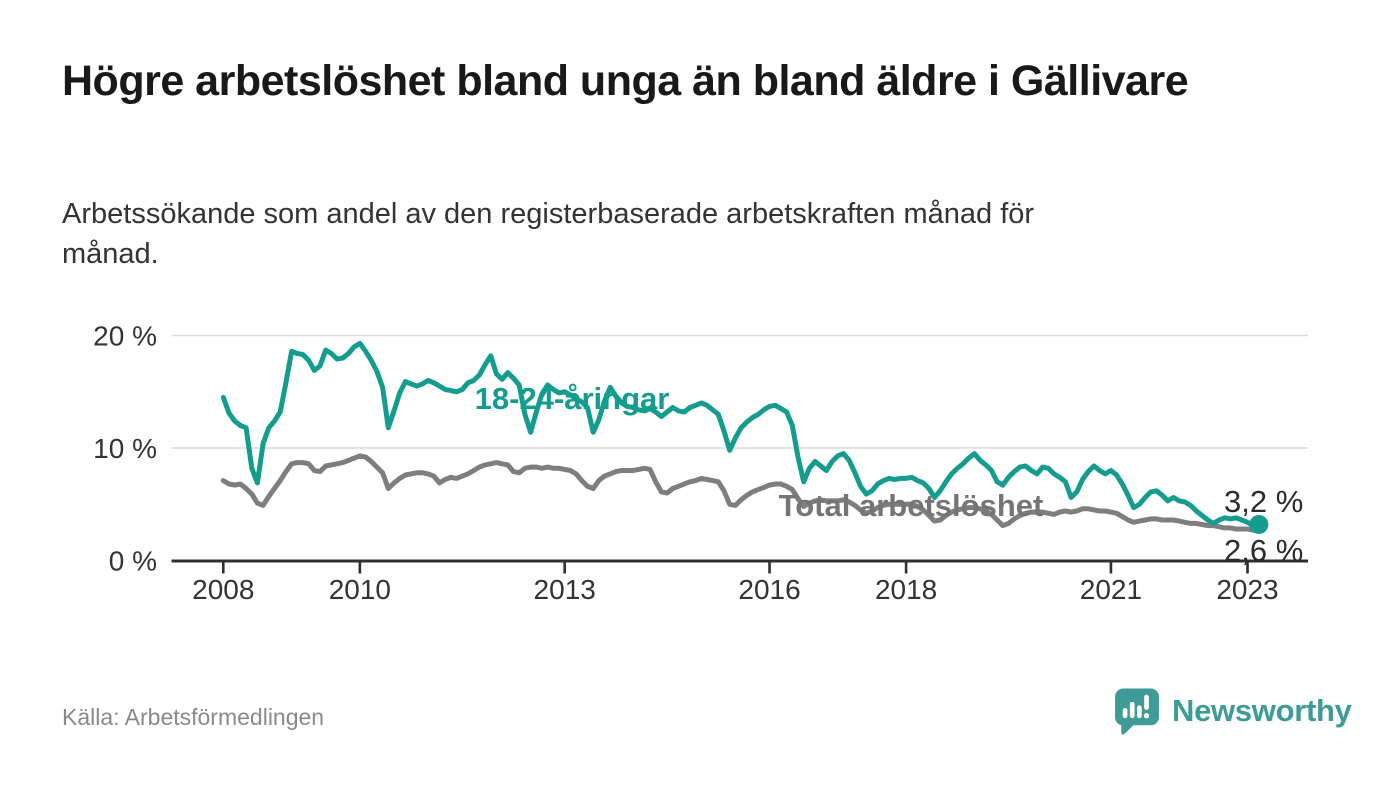 The height and width of the screenshot is (794, 1400). What do you see at coordinates (1263, 550) in the screenshot?
I see `value-label-total: 2,6 %` at bounding box center [1263, 550].